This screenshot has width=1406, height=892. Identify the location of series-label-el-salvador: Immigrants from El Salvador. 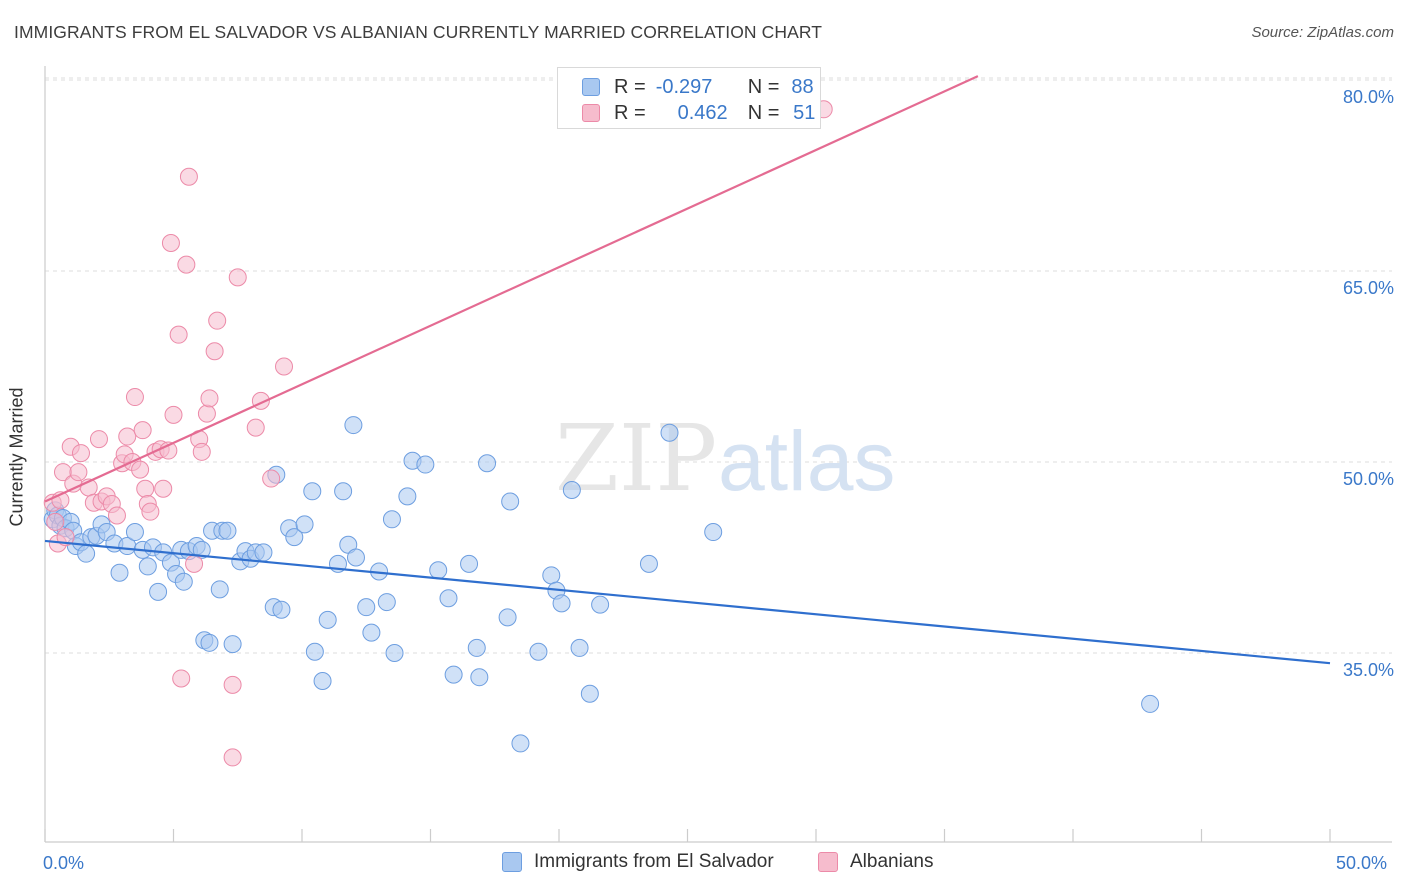
(654, 861).